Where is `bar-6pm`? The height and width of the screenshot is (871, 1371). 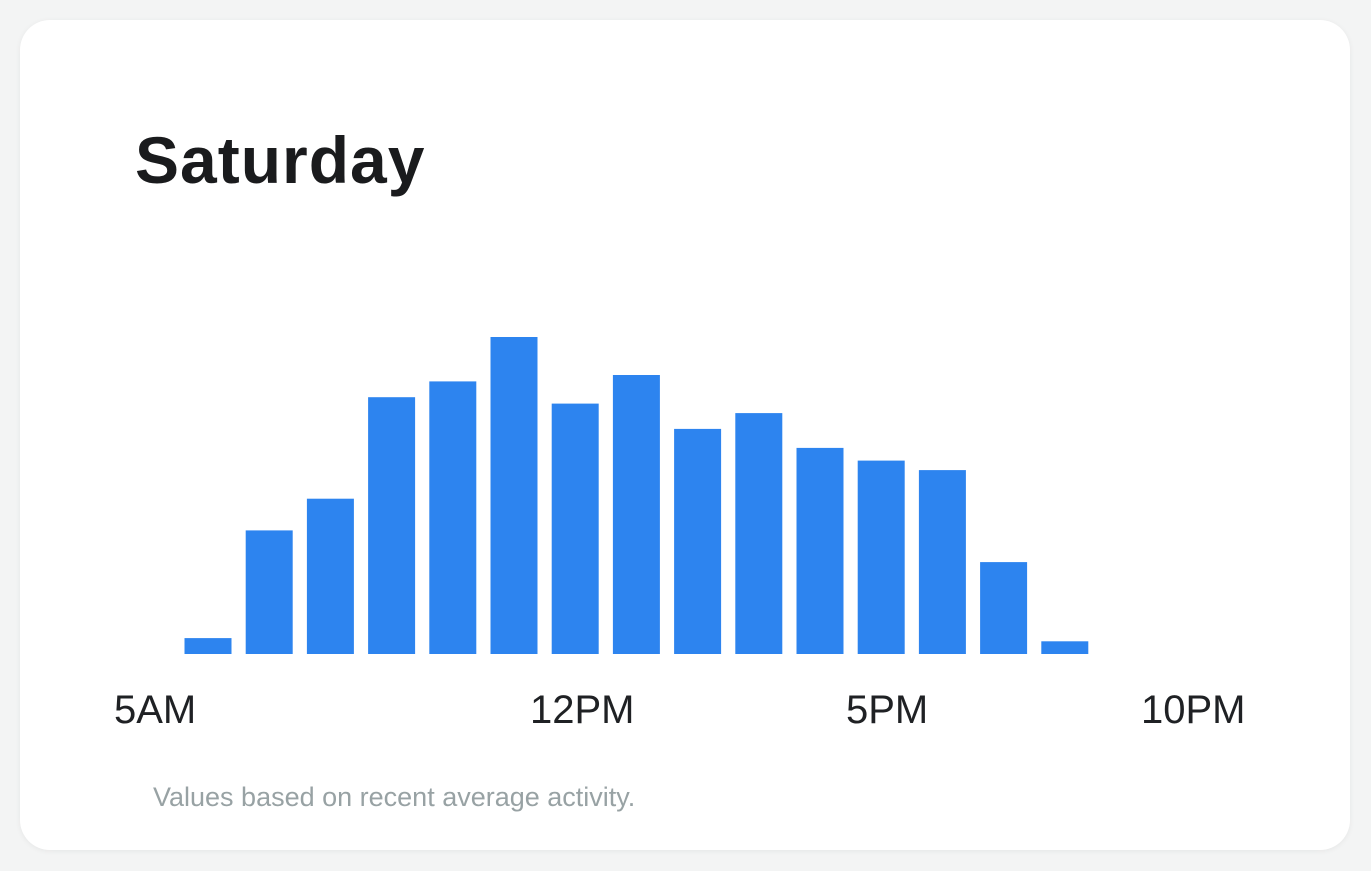
bar-6pm is located at coordinates (942, 562).